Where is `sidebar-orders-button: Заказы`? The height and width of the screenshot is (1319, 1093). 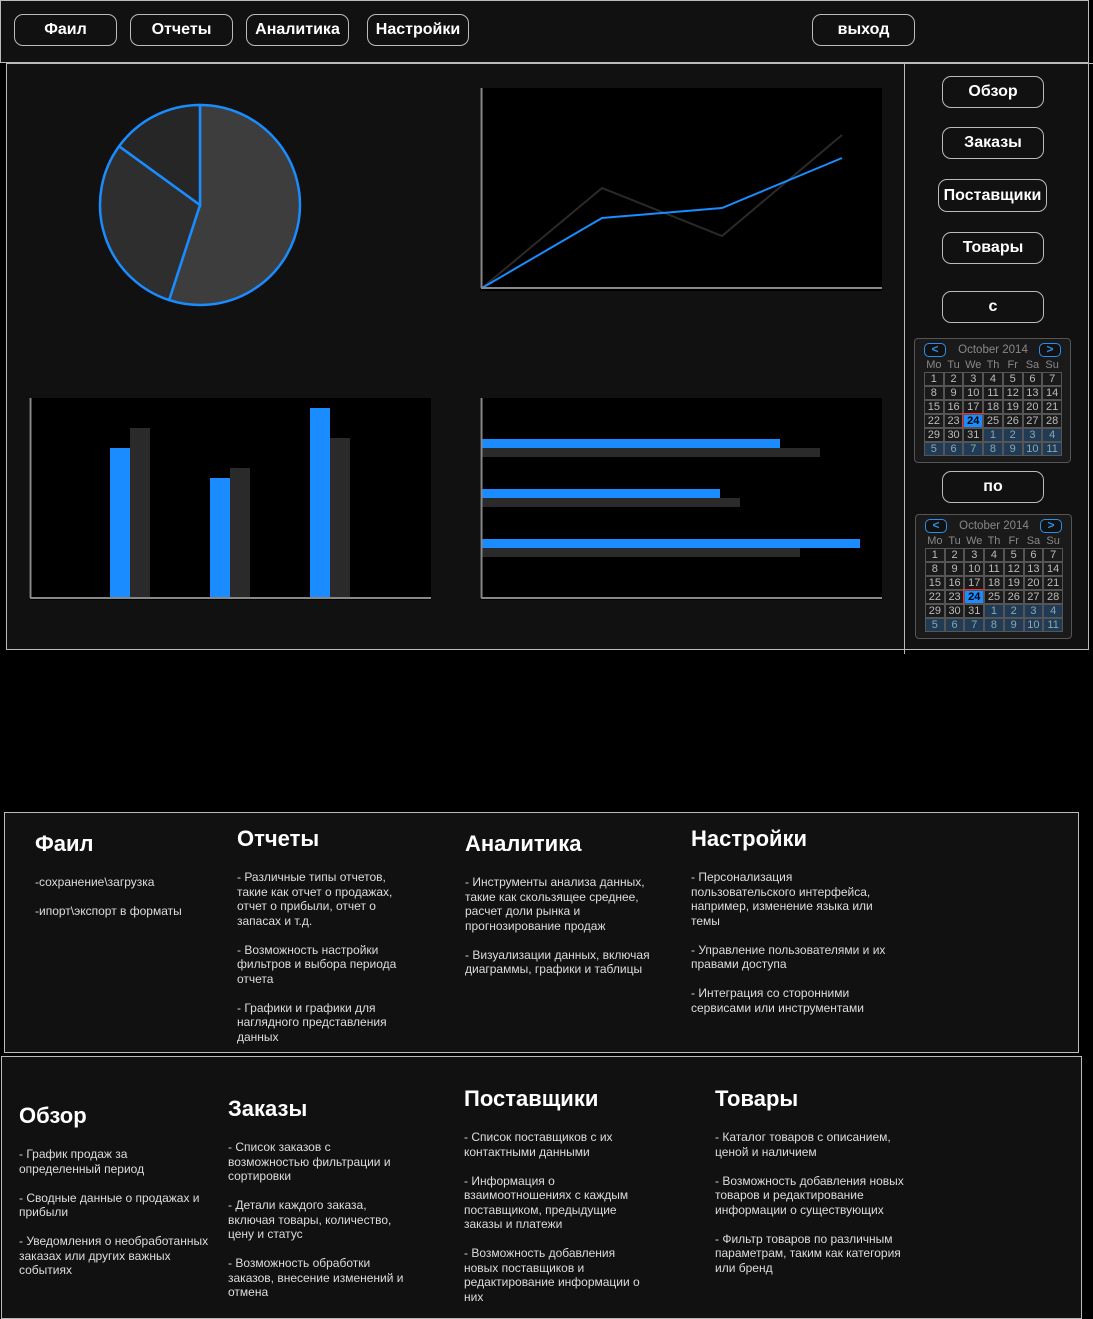
sidebar-orders-button: Заказы is located at coordinates (993, 143).